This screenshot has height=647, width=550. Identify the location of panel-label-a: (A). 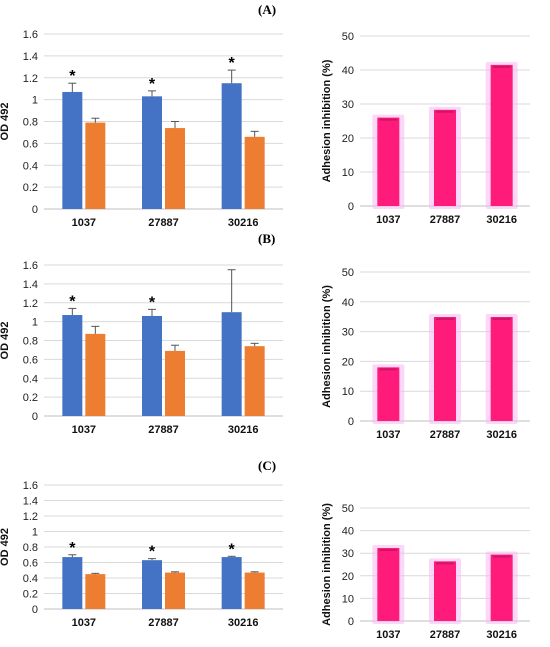
(267, 9).